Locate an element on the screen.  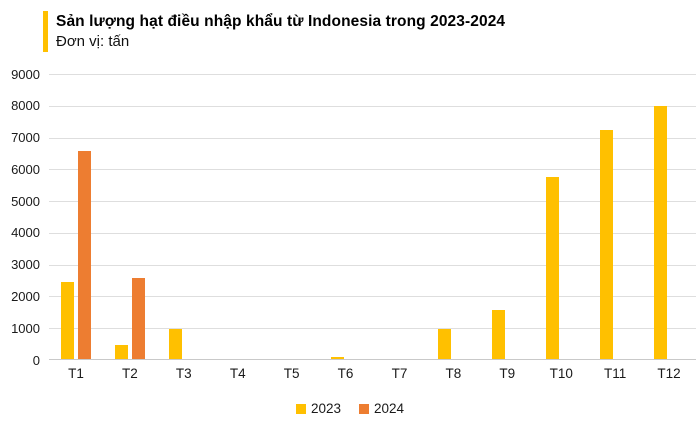
x-tick-label-T4: T4 is located at coordinates (237, 373).